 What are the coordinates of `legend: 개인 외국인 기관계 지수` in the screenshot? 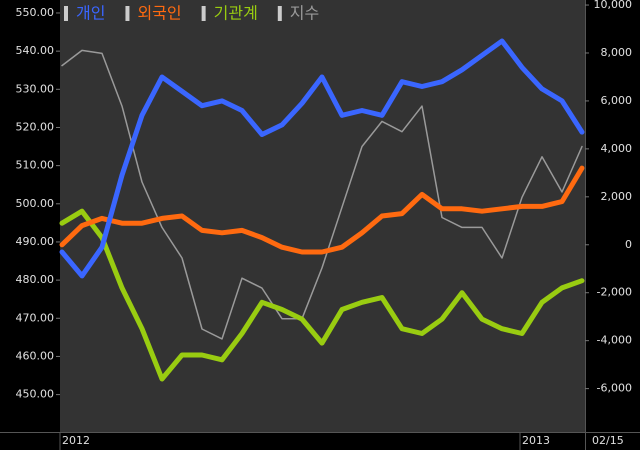 It's located at (191, 13).